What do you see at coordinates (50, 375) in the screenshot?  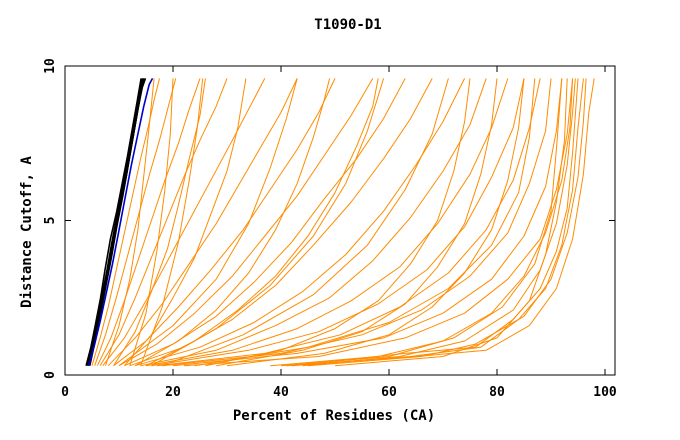 I see `y-tick-label: 0` at bounding box center [50, 375].